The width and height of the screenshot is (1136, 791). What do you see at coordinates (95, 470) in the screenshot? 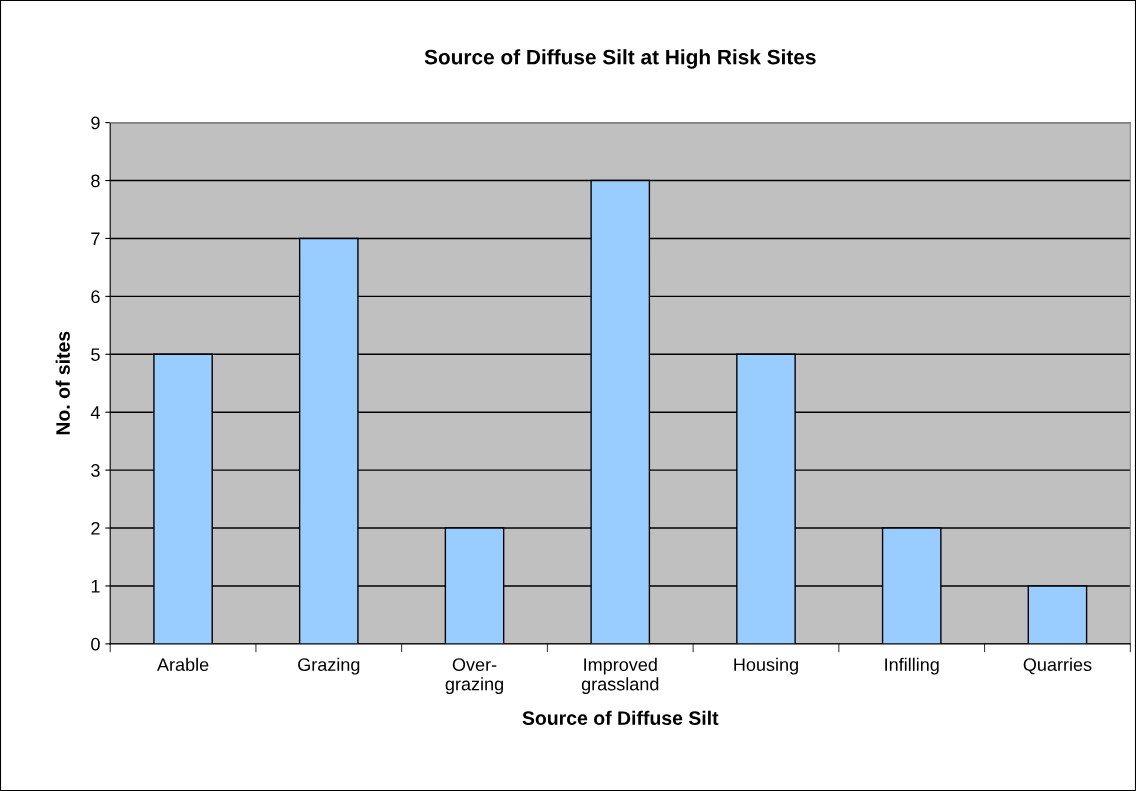
I see `y-tick-label: 3` at bounding box center [95, 470].